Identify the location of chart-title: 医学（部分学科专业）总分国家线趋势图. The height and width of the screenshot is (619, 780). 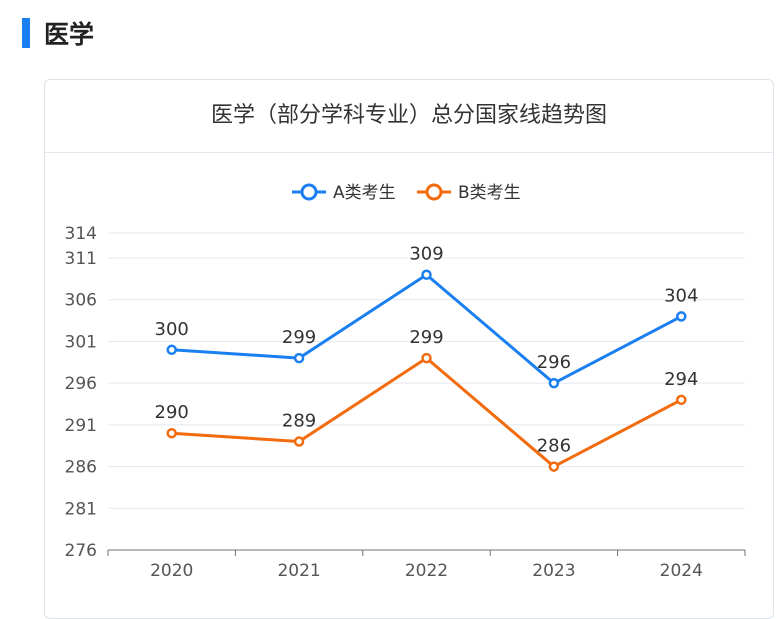
(409, 116).